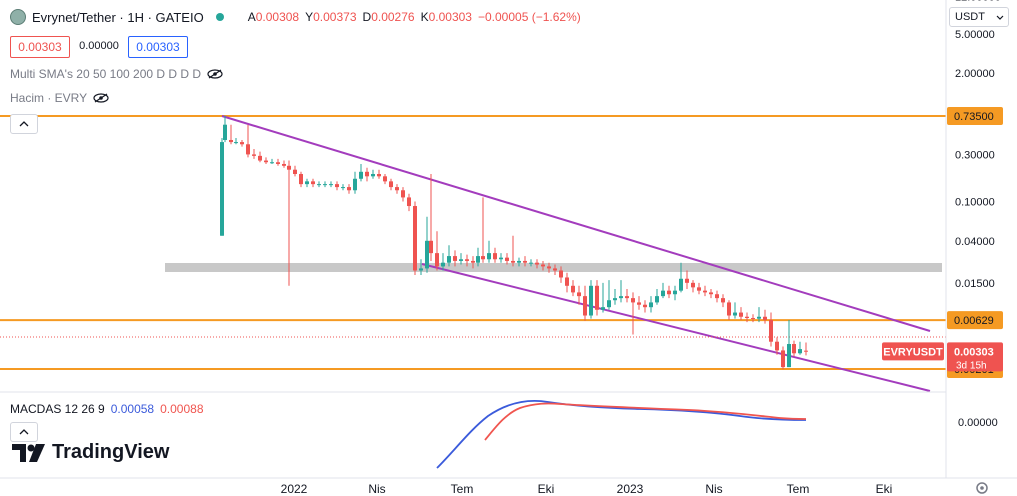 Image resolution: width=1017 pixels, height=496 pixels. Describe the element at coordinates (376, 489) in the screenshot. I see `x-tick-label: Nis` at that location.